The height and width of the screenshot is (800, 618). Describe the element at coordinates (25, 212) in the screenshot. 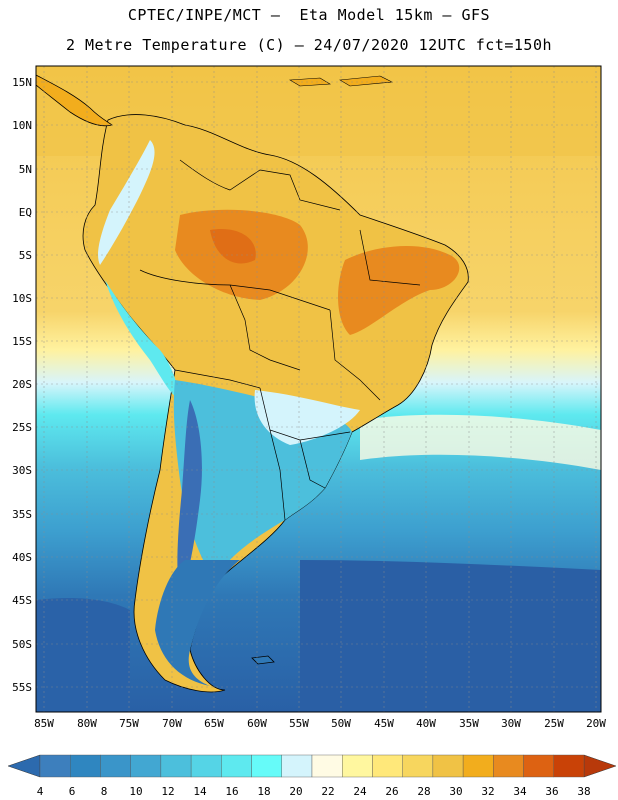

I see `lat-label: EQ` at that location.